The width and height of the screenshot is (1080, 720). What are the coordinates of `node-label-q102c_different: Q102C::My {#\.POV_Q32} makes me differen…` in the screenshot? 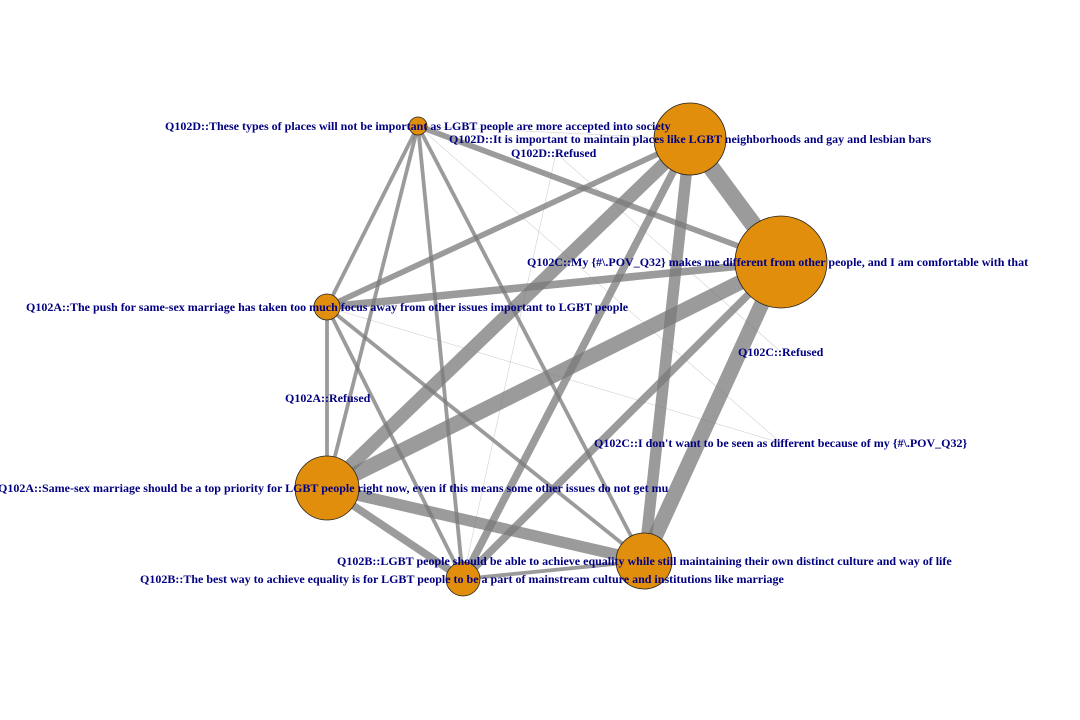 It's located at (777, 262).